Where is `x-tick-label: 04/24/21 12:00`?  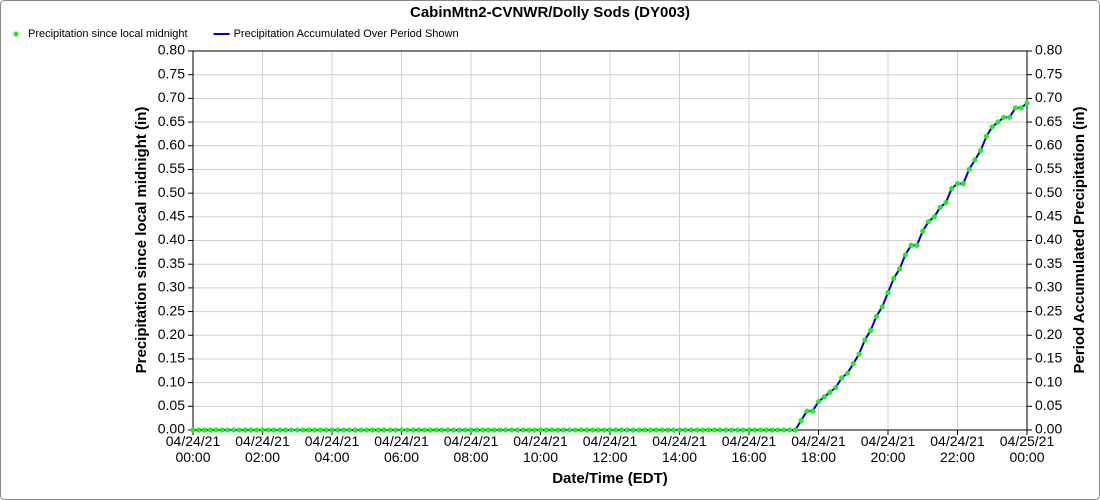 x-tick-label: 04/24/21 12:00 is located at coordinates (610, 449).